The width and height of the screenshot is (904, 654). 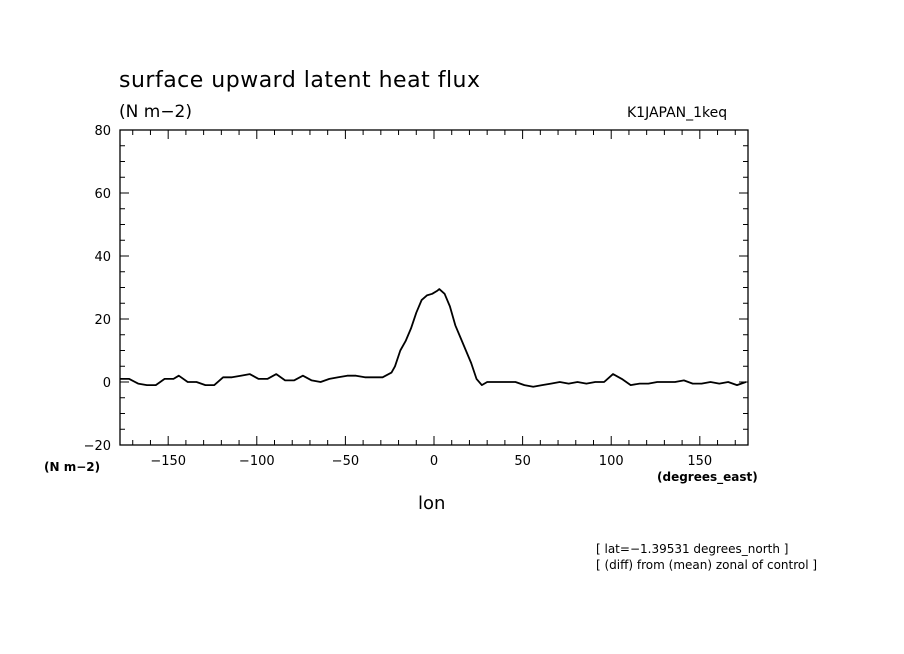 I want to click on data-series-line, so click(x=433, y=338).